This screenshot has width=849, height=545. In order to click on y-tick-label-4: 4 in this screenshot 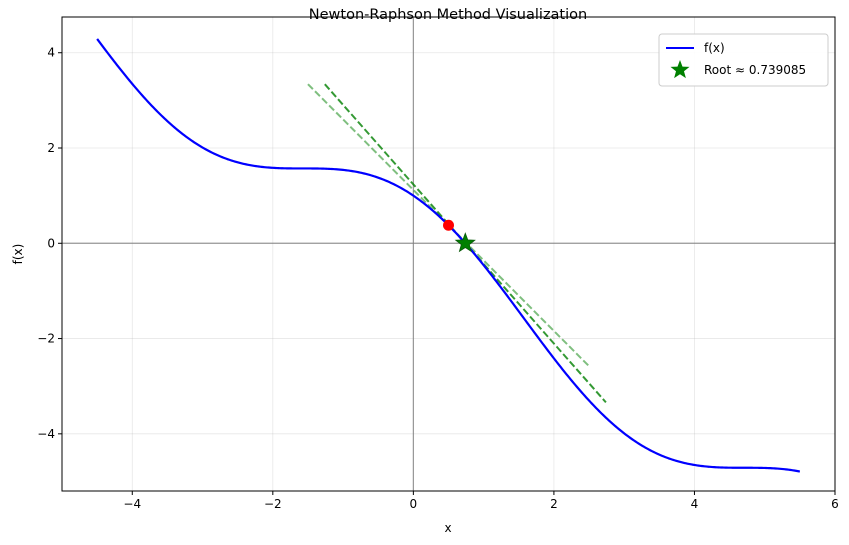, I will do `click(51, 53)`.